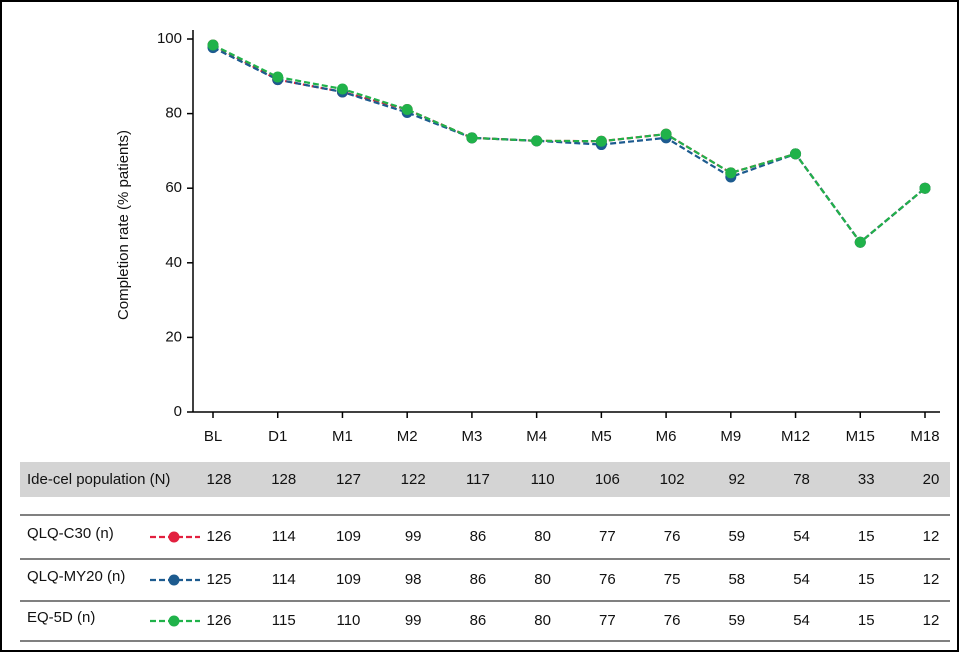  Describe the element at coordinates (736, 579) in the screenshot. I see `table-count: 58` at that location.